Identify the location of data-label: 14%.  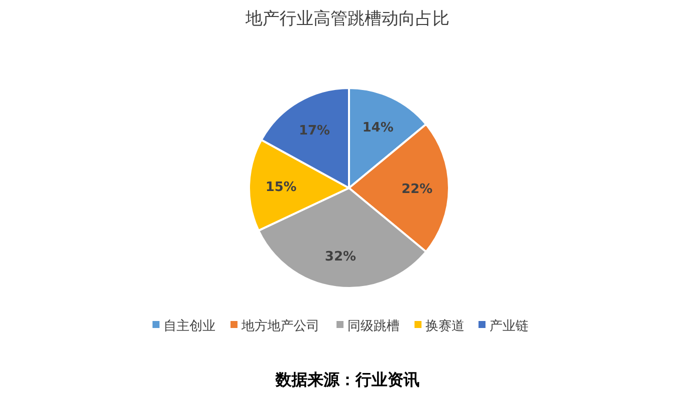
(378, 128).